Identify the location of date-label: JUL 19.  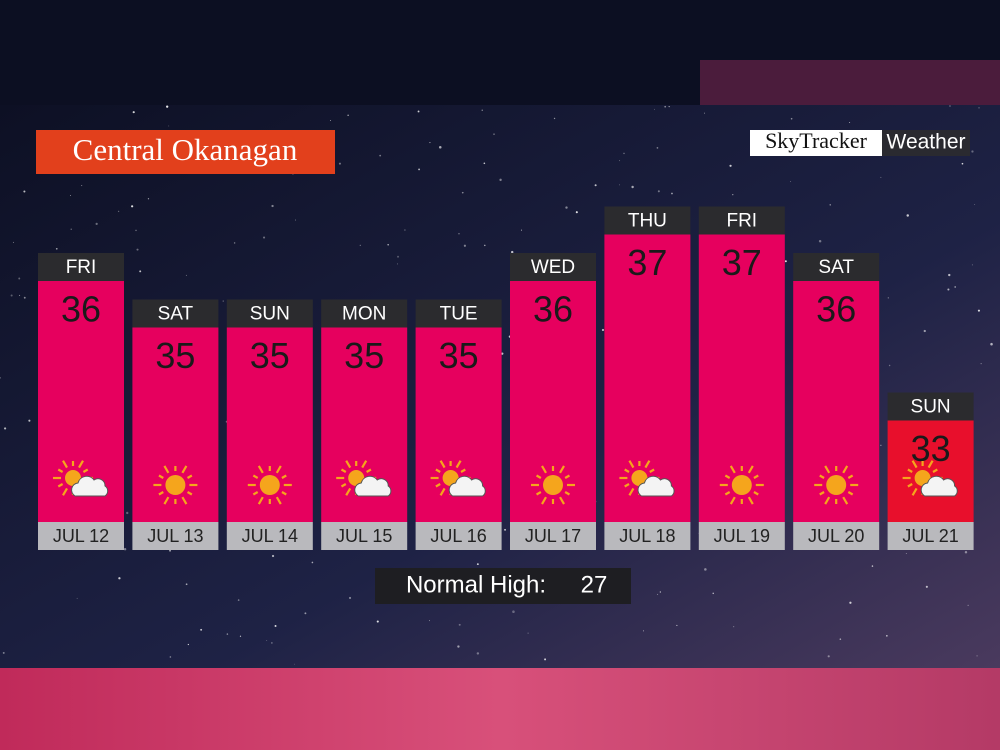
(742, 536).